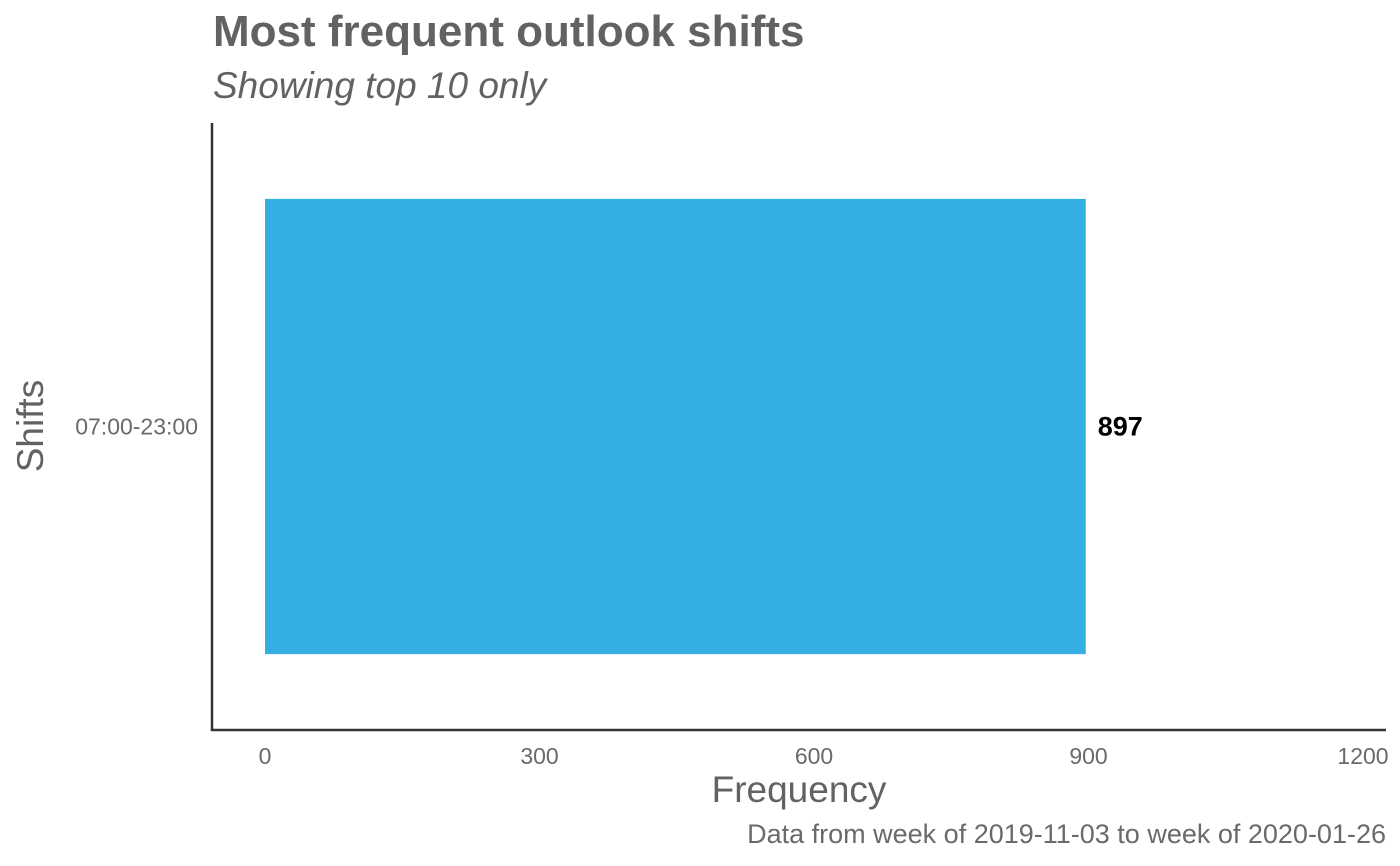  What do you see at coordinates (539, 756) in the screenshot?
I see `x-tick-label: 300` at bounding box center [539, 756].